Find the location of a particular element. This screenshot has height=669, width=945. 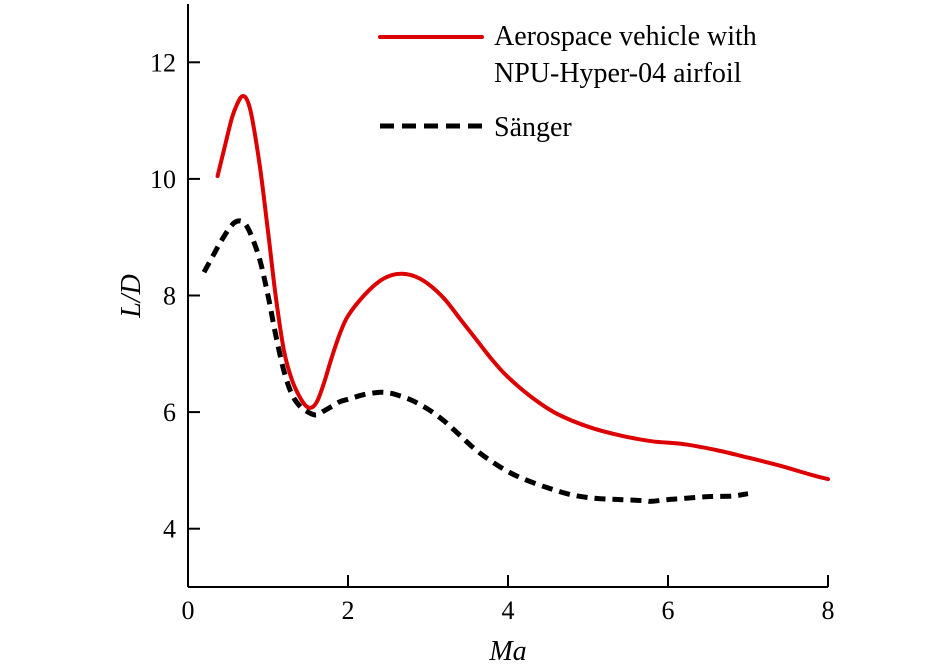

y-tick-label: 8 is located at coordinates (169, 296).